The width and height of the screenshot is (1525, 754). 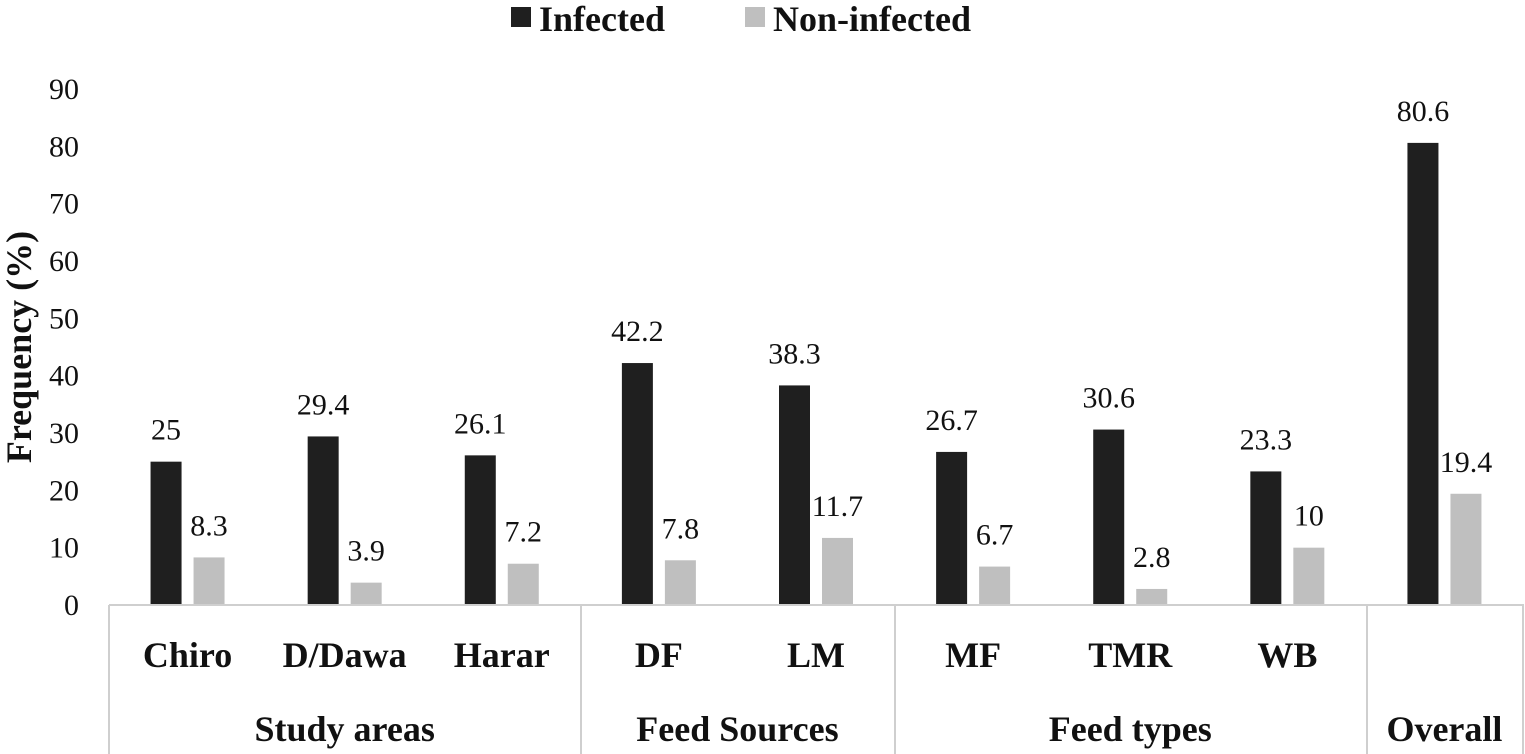 I want to click on category-label: TMR, so click(x=1130, y=655).